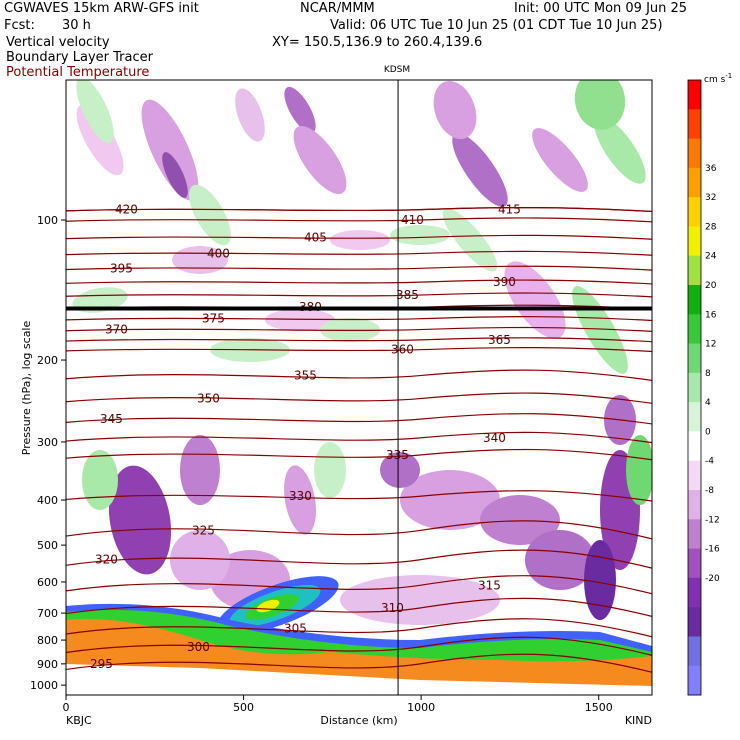 The height and width of the screenshot is (740, 740). Describe the element at coordinates (218, 253) in the screenshot. I see `theta-label-400: 400` at that location.